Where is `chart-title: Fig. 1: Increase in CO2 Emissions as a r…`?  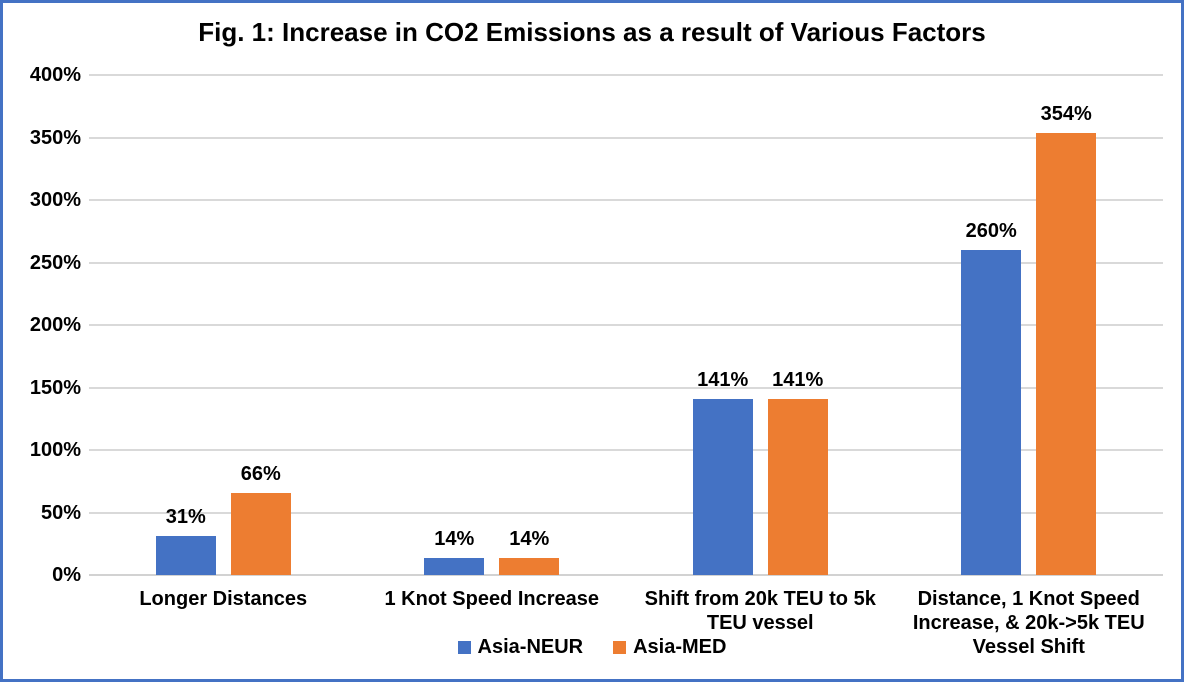
chart-title: Fig. 1: Increase in CO2 Emissions as a r… is located at coordinates (592, 32).